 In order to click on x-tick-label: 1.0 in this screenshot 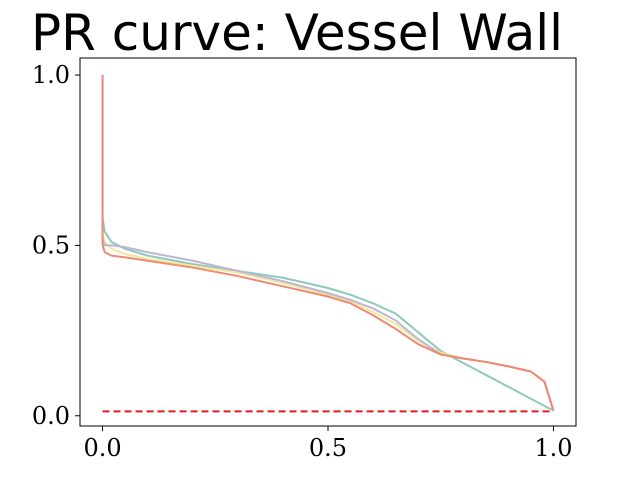, I will do `click(553, 448)`.